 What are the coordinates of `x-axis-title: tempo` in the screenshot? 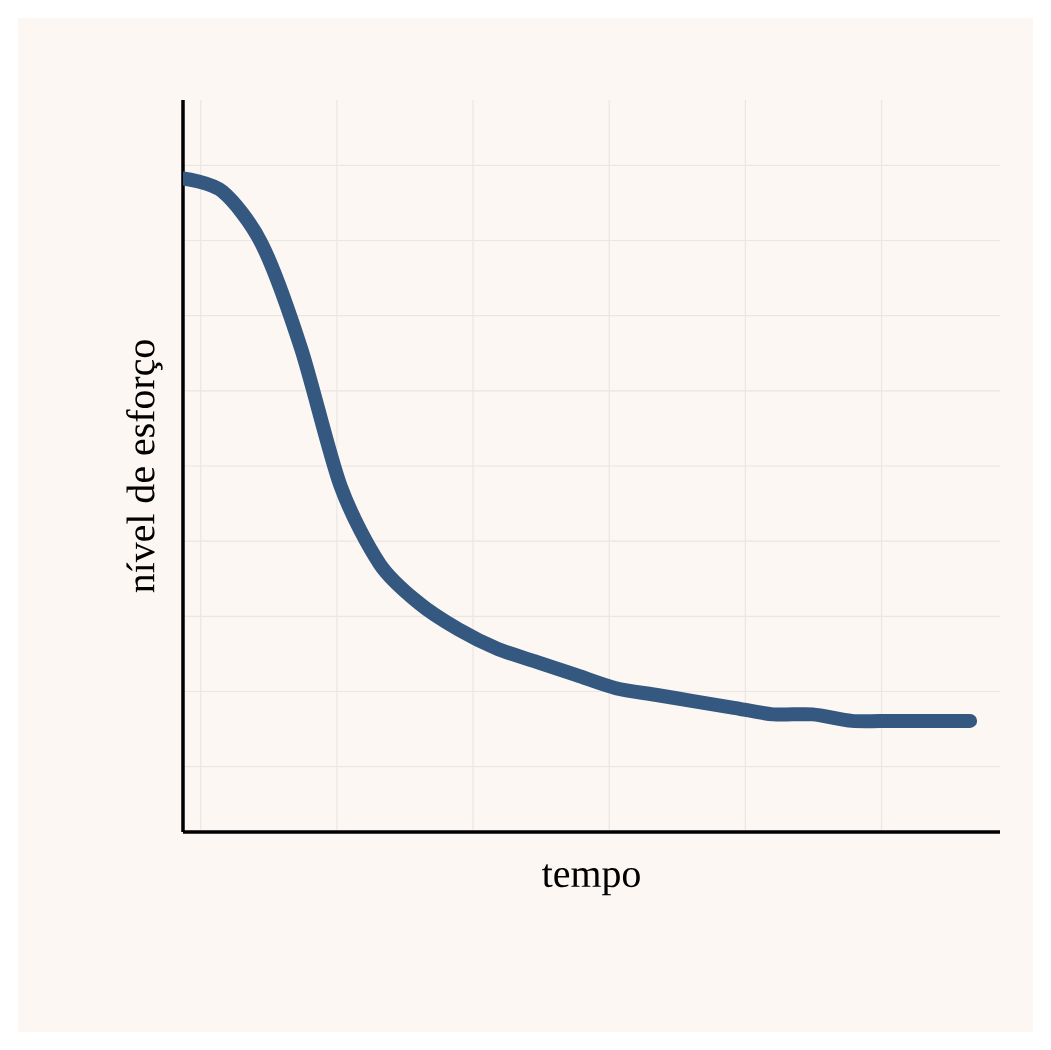 It's located at (591, 880).